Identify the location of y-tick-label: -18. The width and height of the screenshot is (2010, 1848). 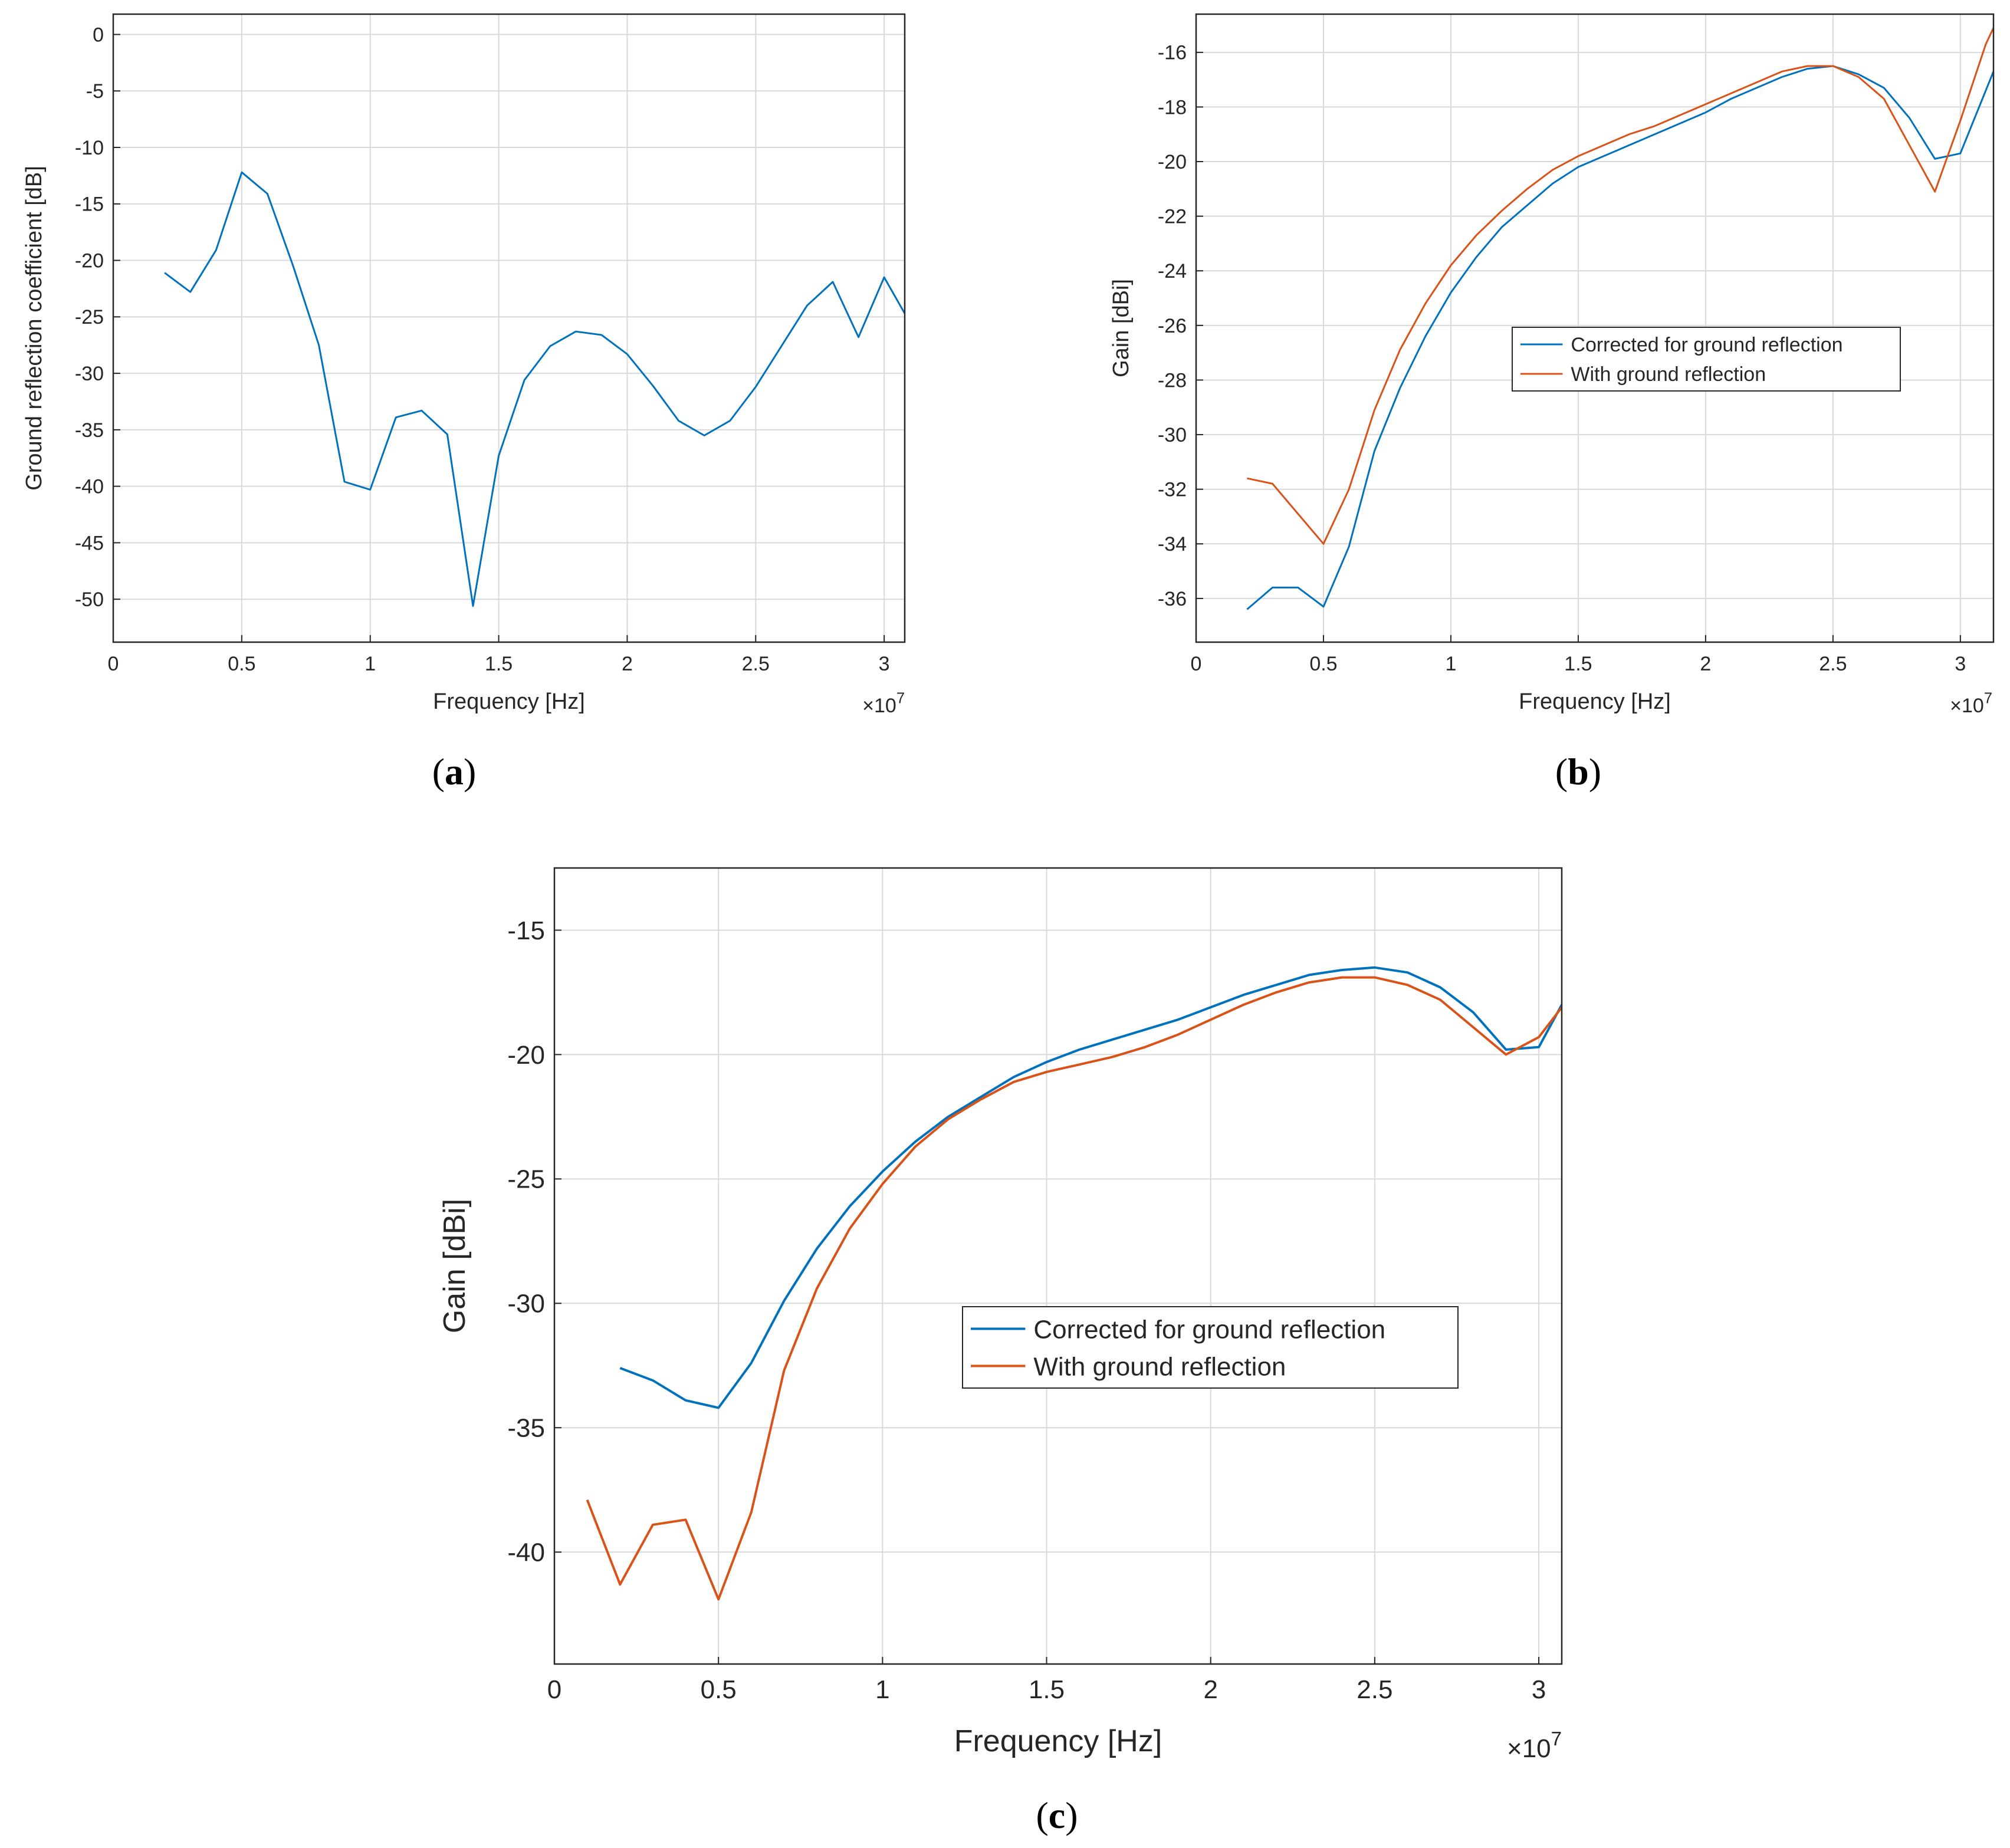
(1172, 107).